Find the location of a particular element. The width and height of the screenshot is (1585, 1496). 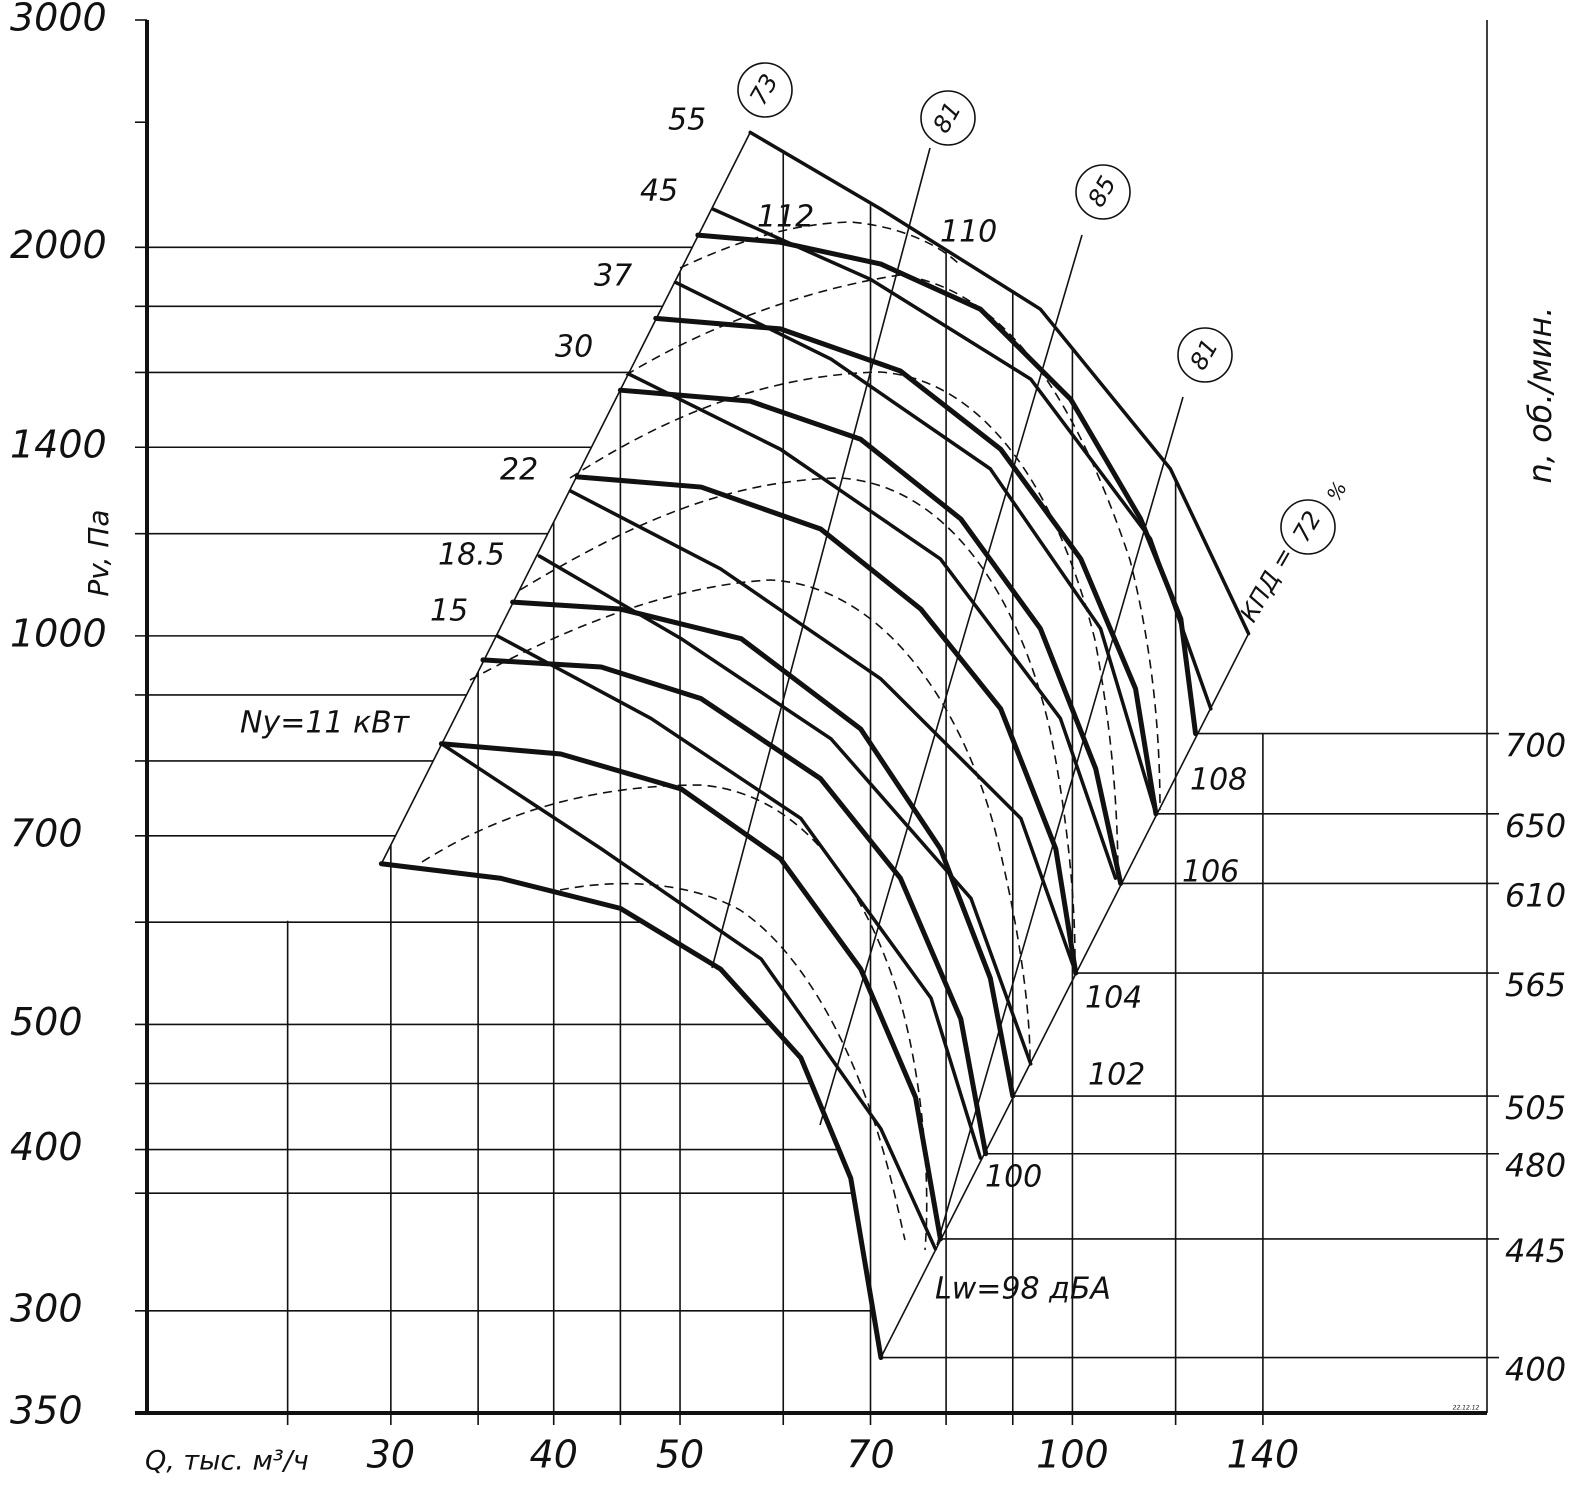

y2-axis-title: n, об./мин. is located at coordinates (1540, 395).